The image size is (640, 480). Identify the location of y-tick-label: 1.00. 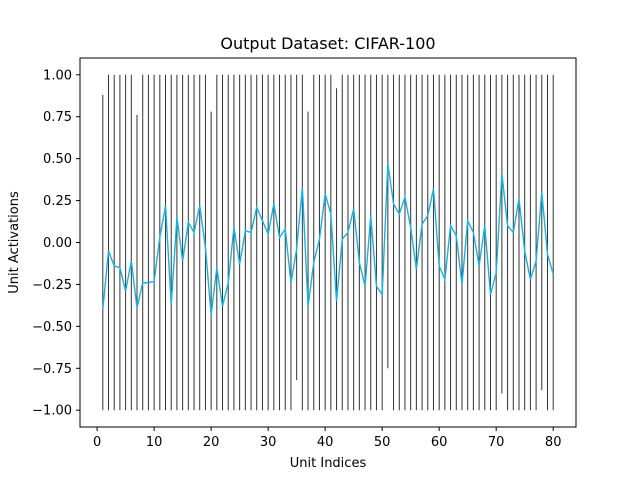
(57, 75).